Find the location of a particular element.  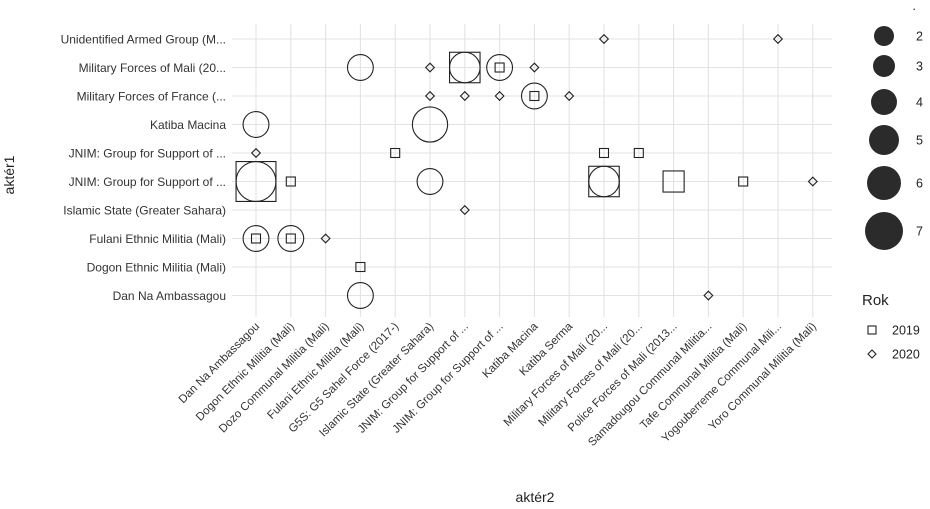

size-legend-title: . is located at coordinates (914, 6).